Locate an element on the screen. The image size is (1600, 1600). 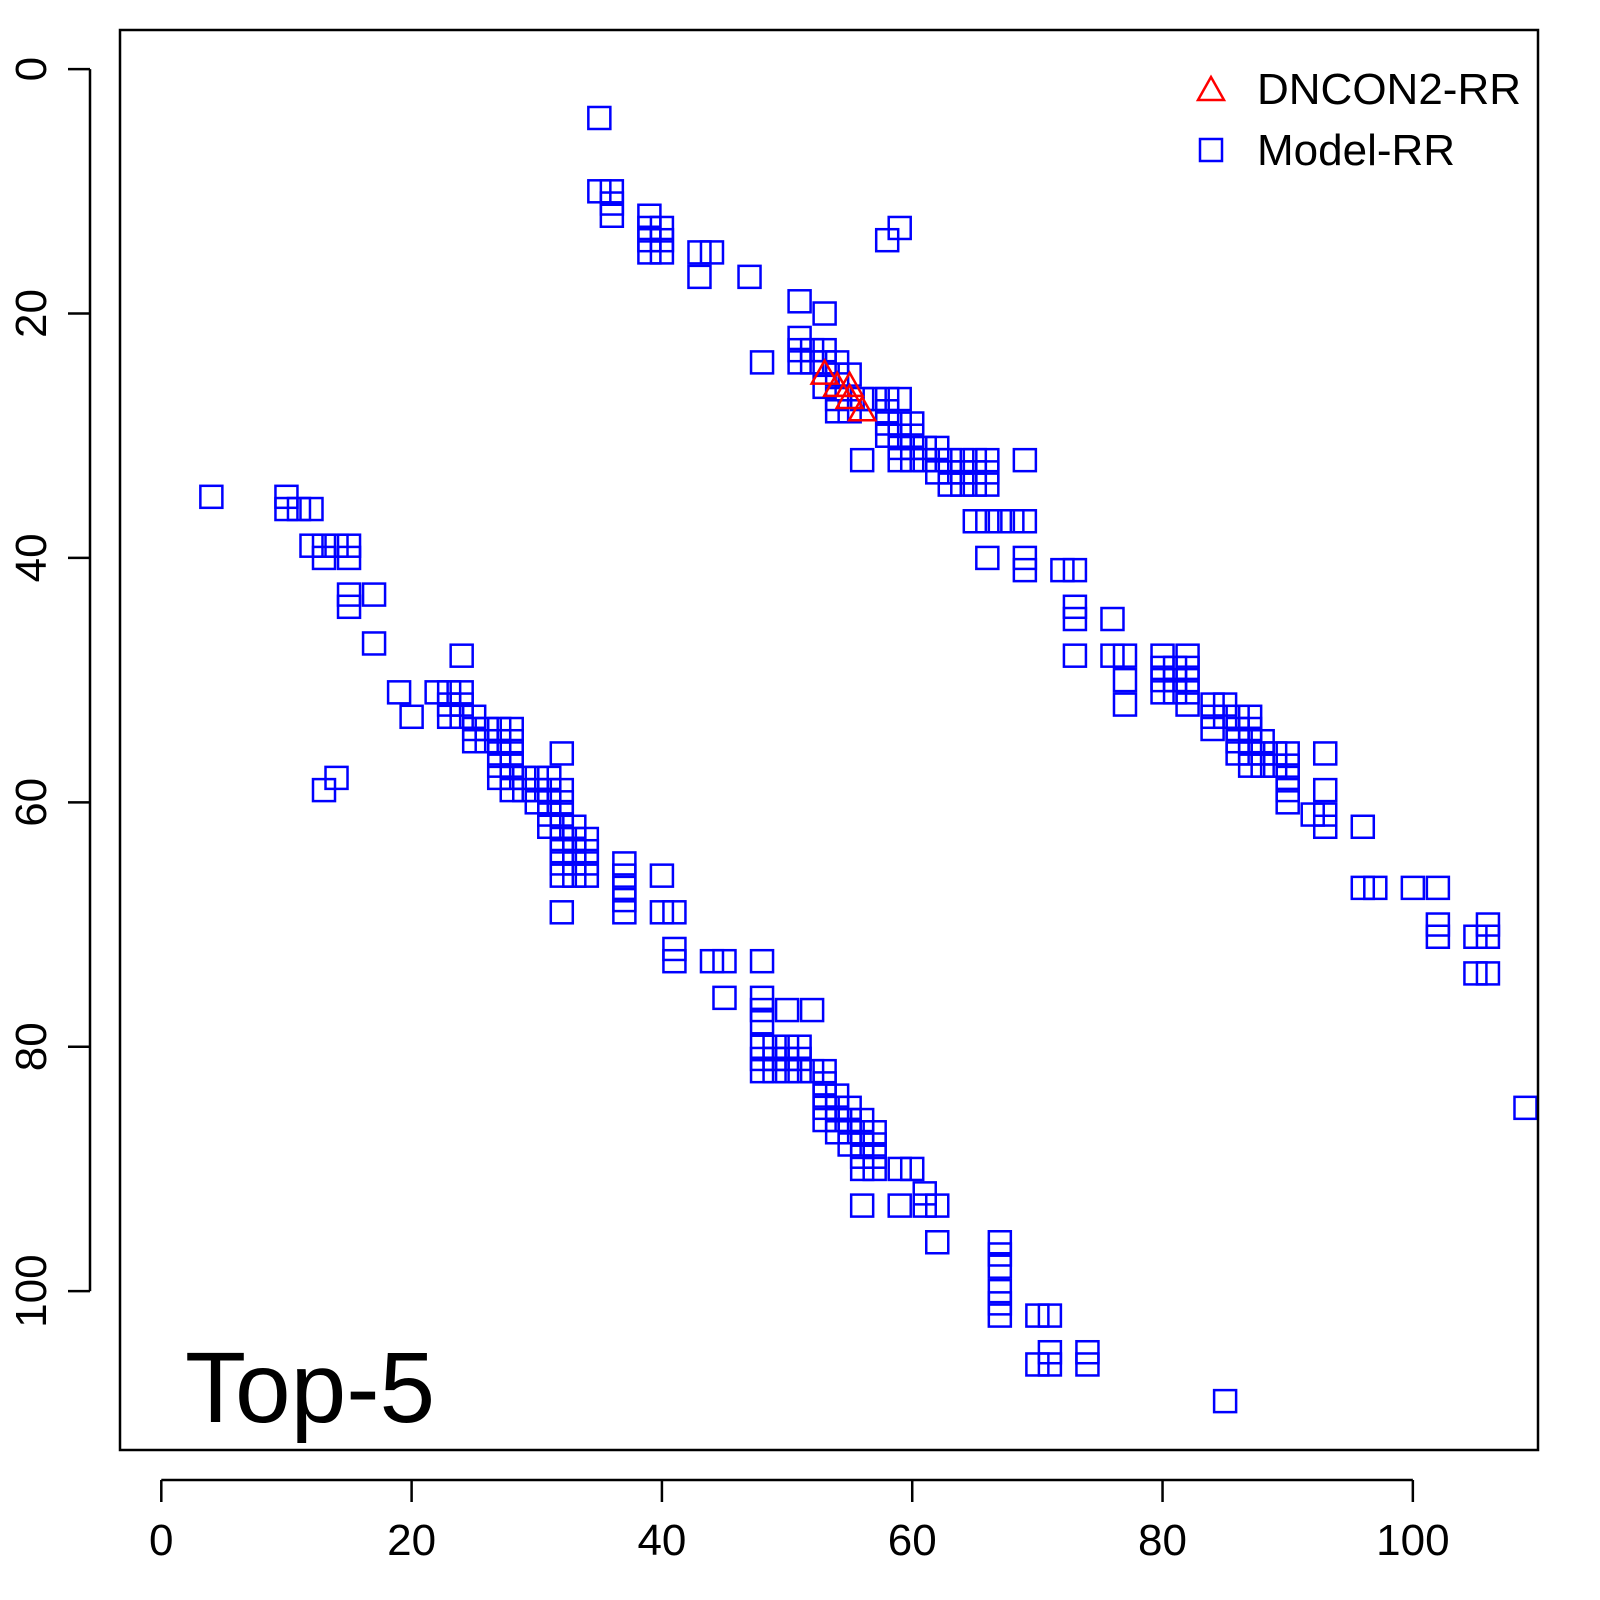
x-tick-label: 40 is located at coordinates (661, 1540).